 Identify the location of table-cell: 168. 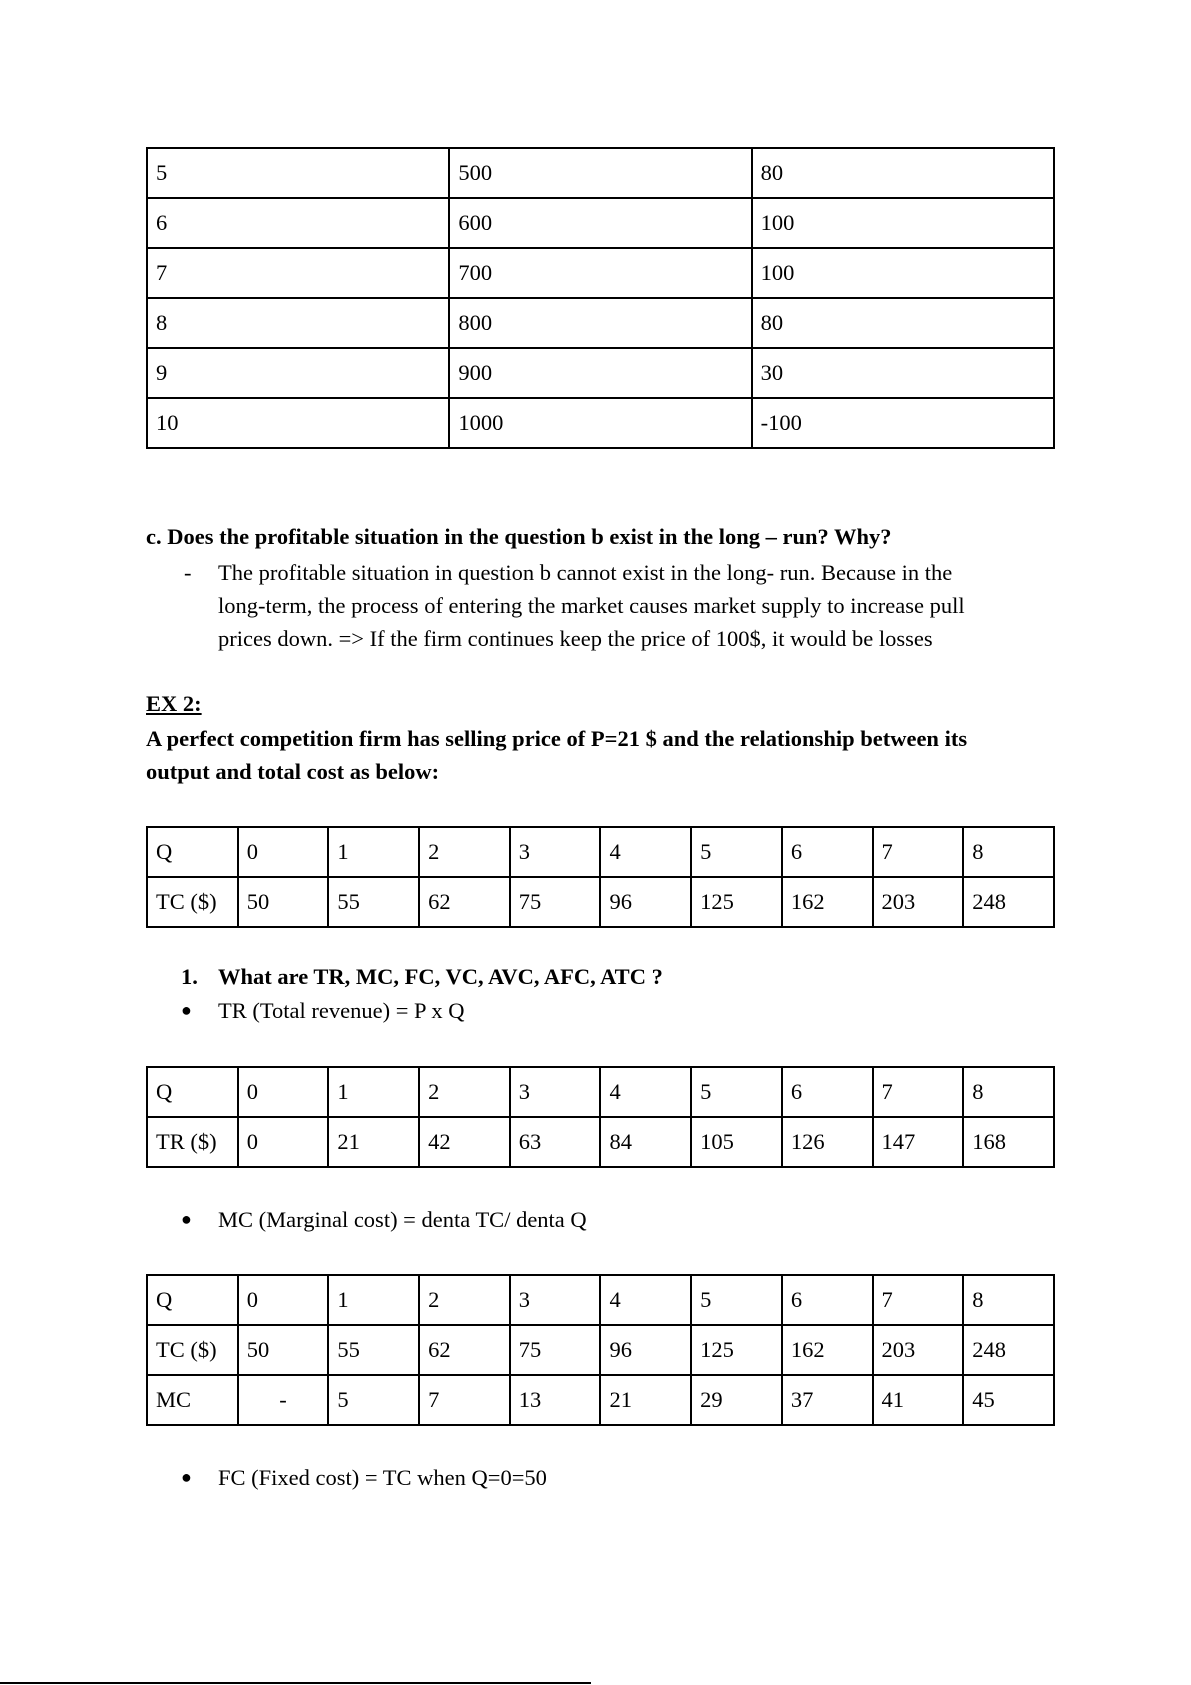
(1008, 1142).